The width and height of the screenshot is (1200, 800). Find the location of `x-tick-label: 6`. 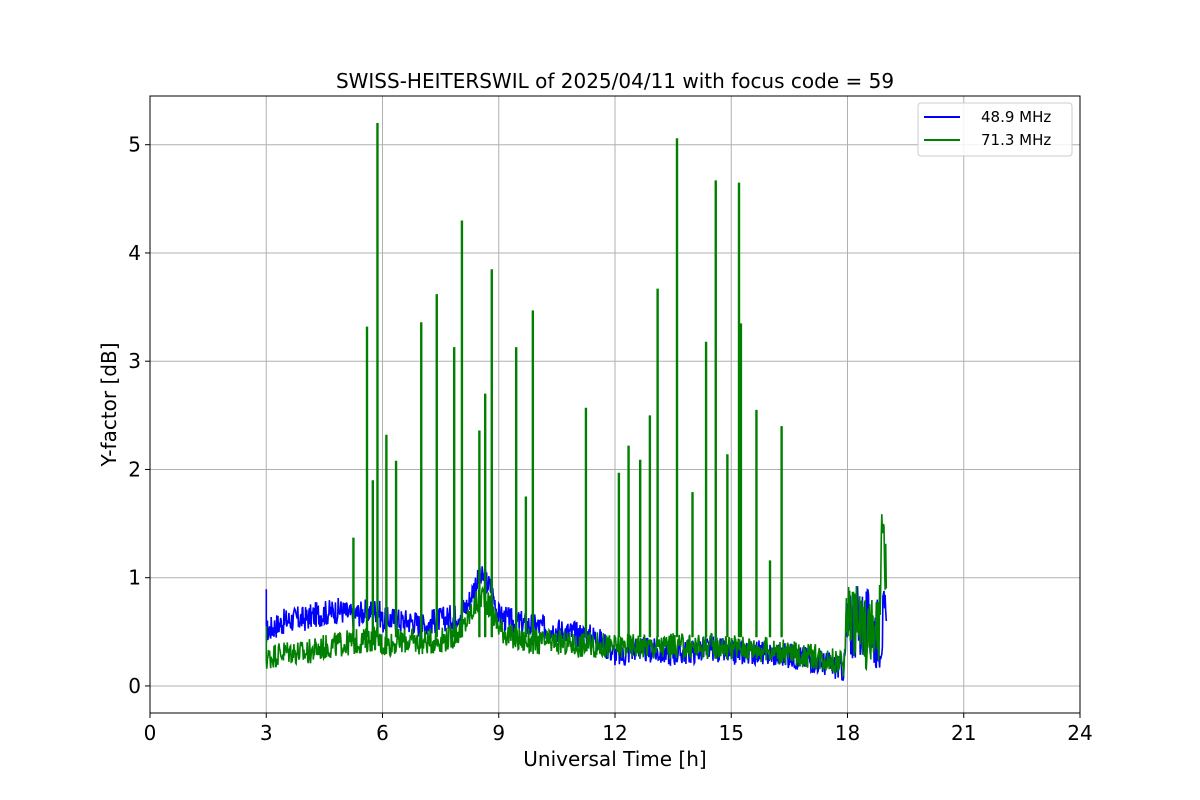

x-tick-label: 6 is located at coordinates (382, 733).